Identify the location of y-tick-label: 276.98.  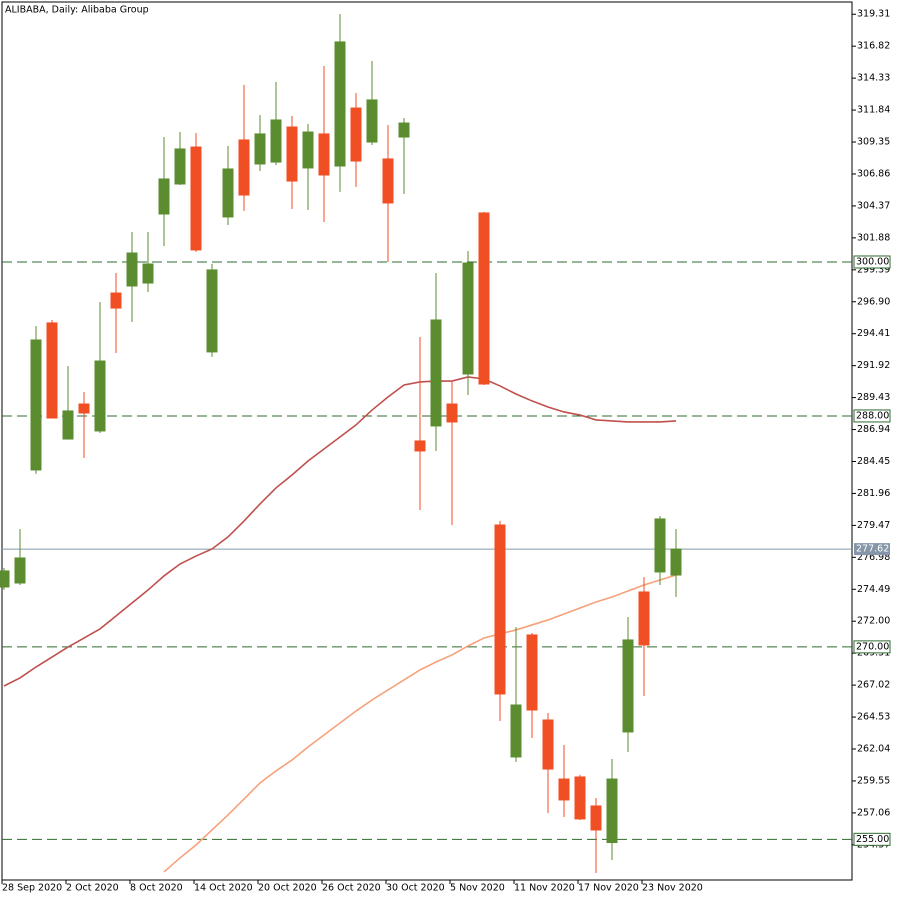
(873, 557).